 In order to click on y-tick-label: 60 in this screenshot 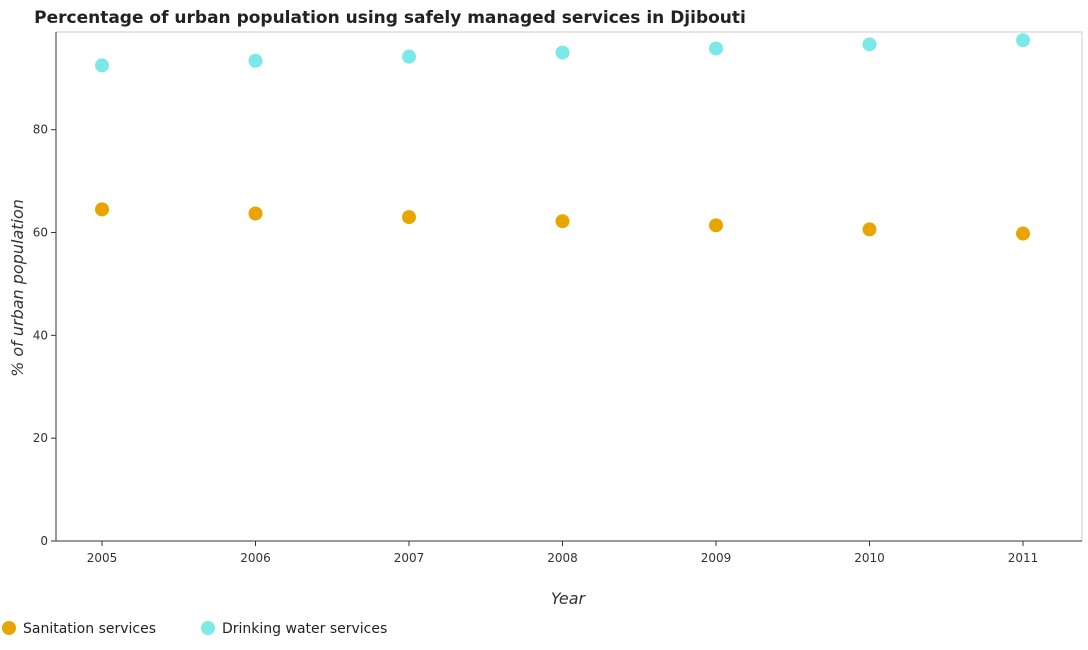, I will do `click(40, 233)`.